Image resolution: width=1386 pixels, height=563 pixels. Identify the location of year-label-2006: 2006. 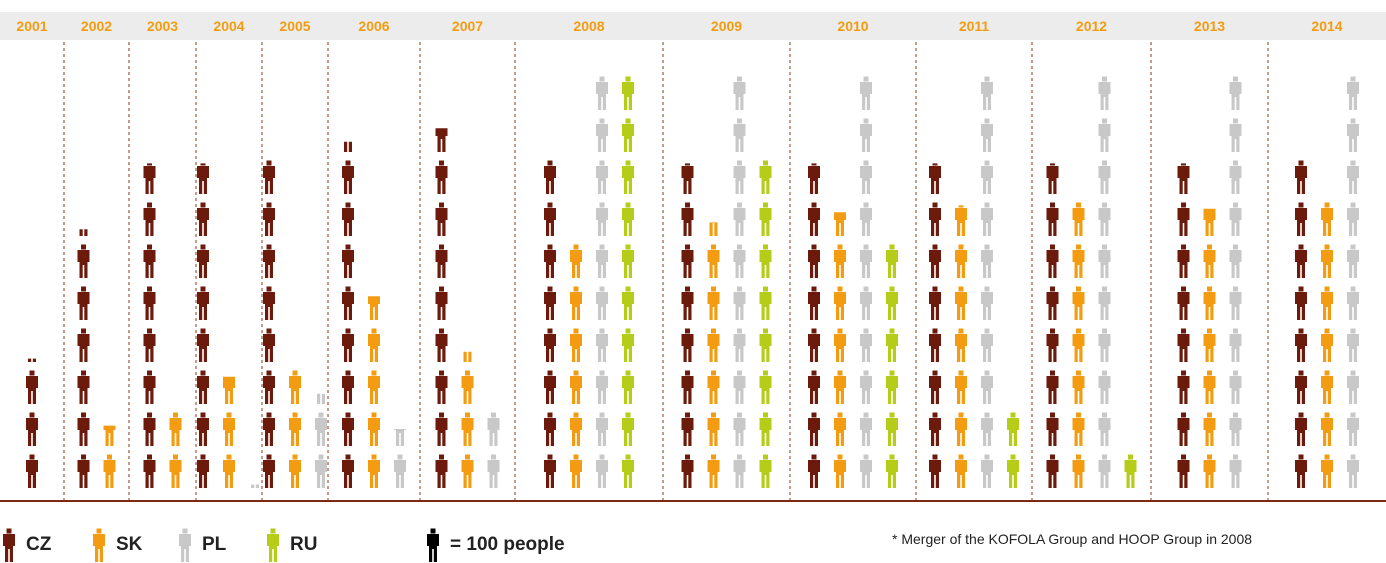
(373, 26).